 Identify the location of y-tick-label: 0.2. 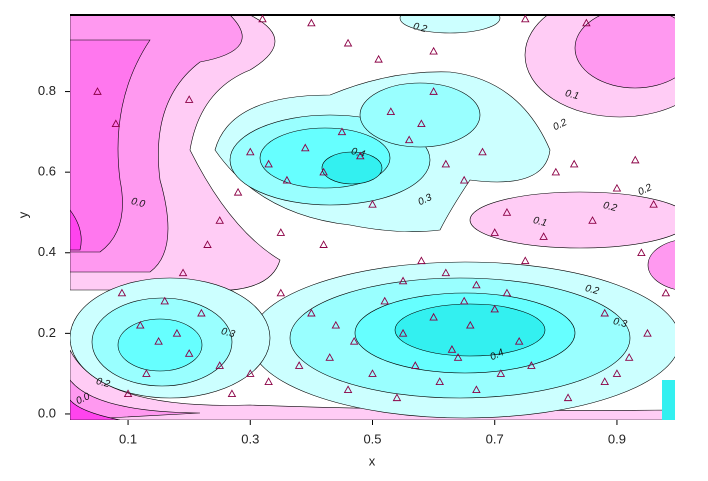
(47, 332).